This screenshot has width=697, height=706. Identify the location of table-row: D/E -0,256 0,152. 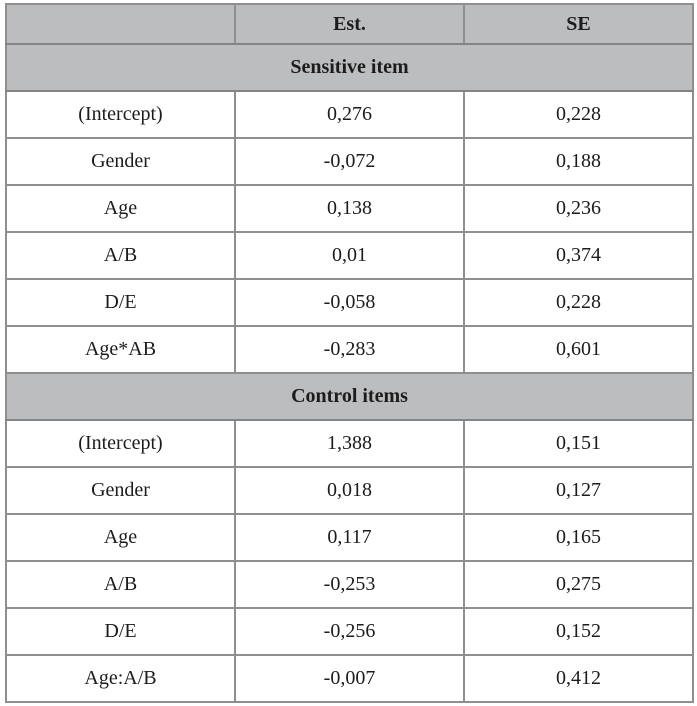
(349, 631).